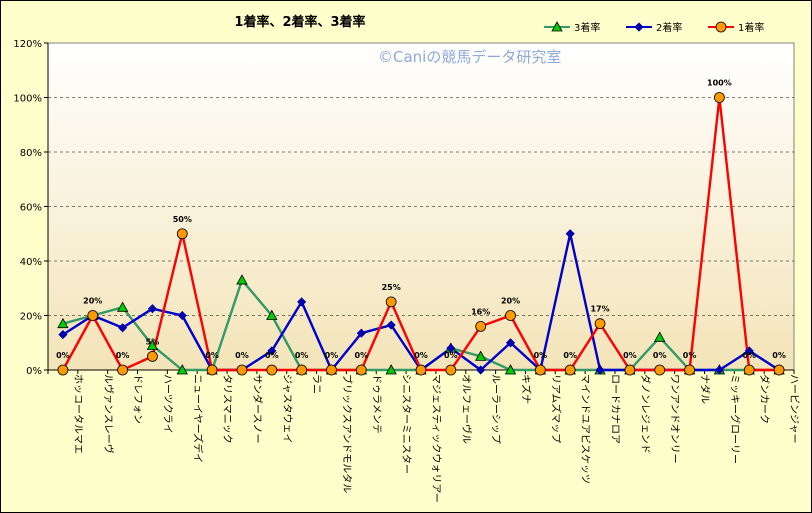 The image size is (812, 513). Describe the element at coordinates (764, 399) in the screenshot. I see `category-label: ダンカーク` at that location.